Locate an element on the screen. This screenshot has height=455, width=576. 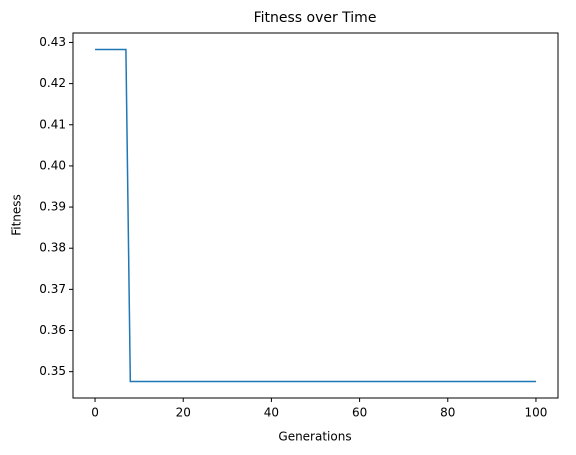
y-tick-label: 0.38 is located at coordinates (52, 248).